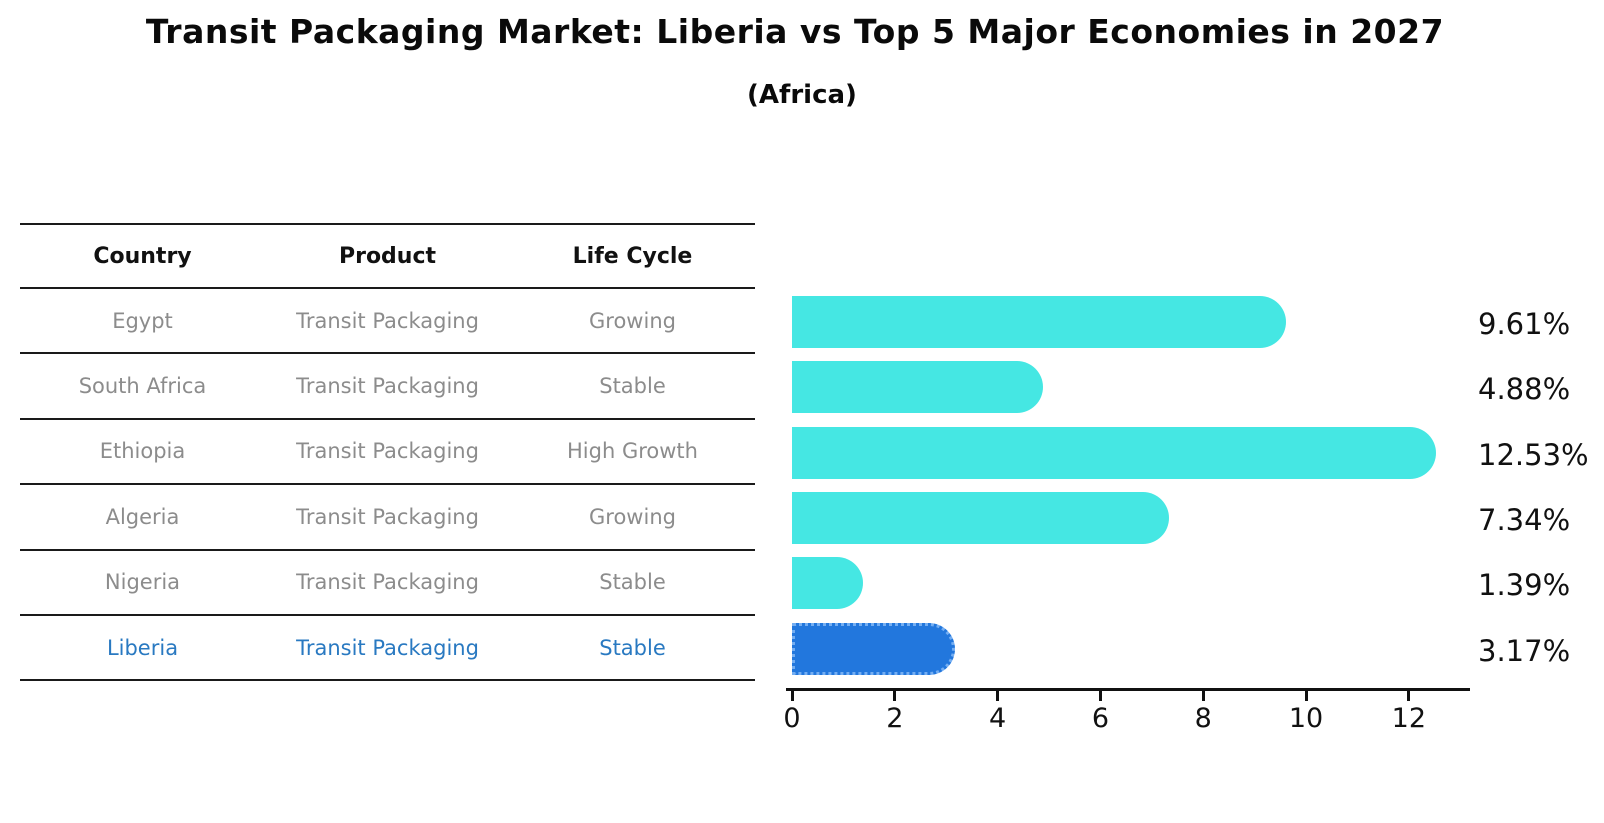  What do you see at coordinates (142, 256) in the screenshot?
I see `table-header-country: Country` at bounding box center [142, 256].